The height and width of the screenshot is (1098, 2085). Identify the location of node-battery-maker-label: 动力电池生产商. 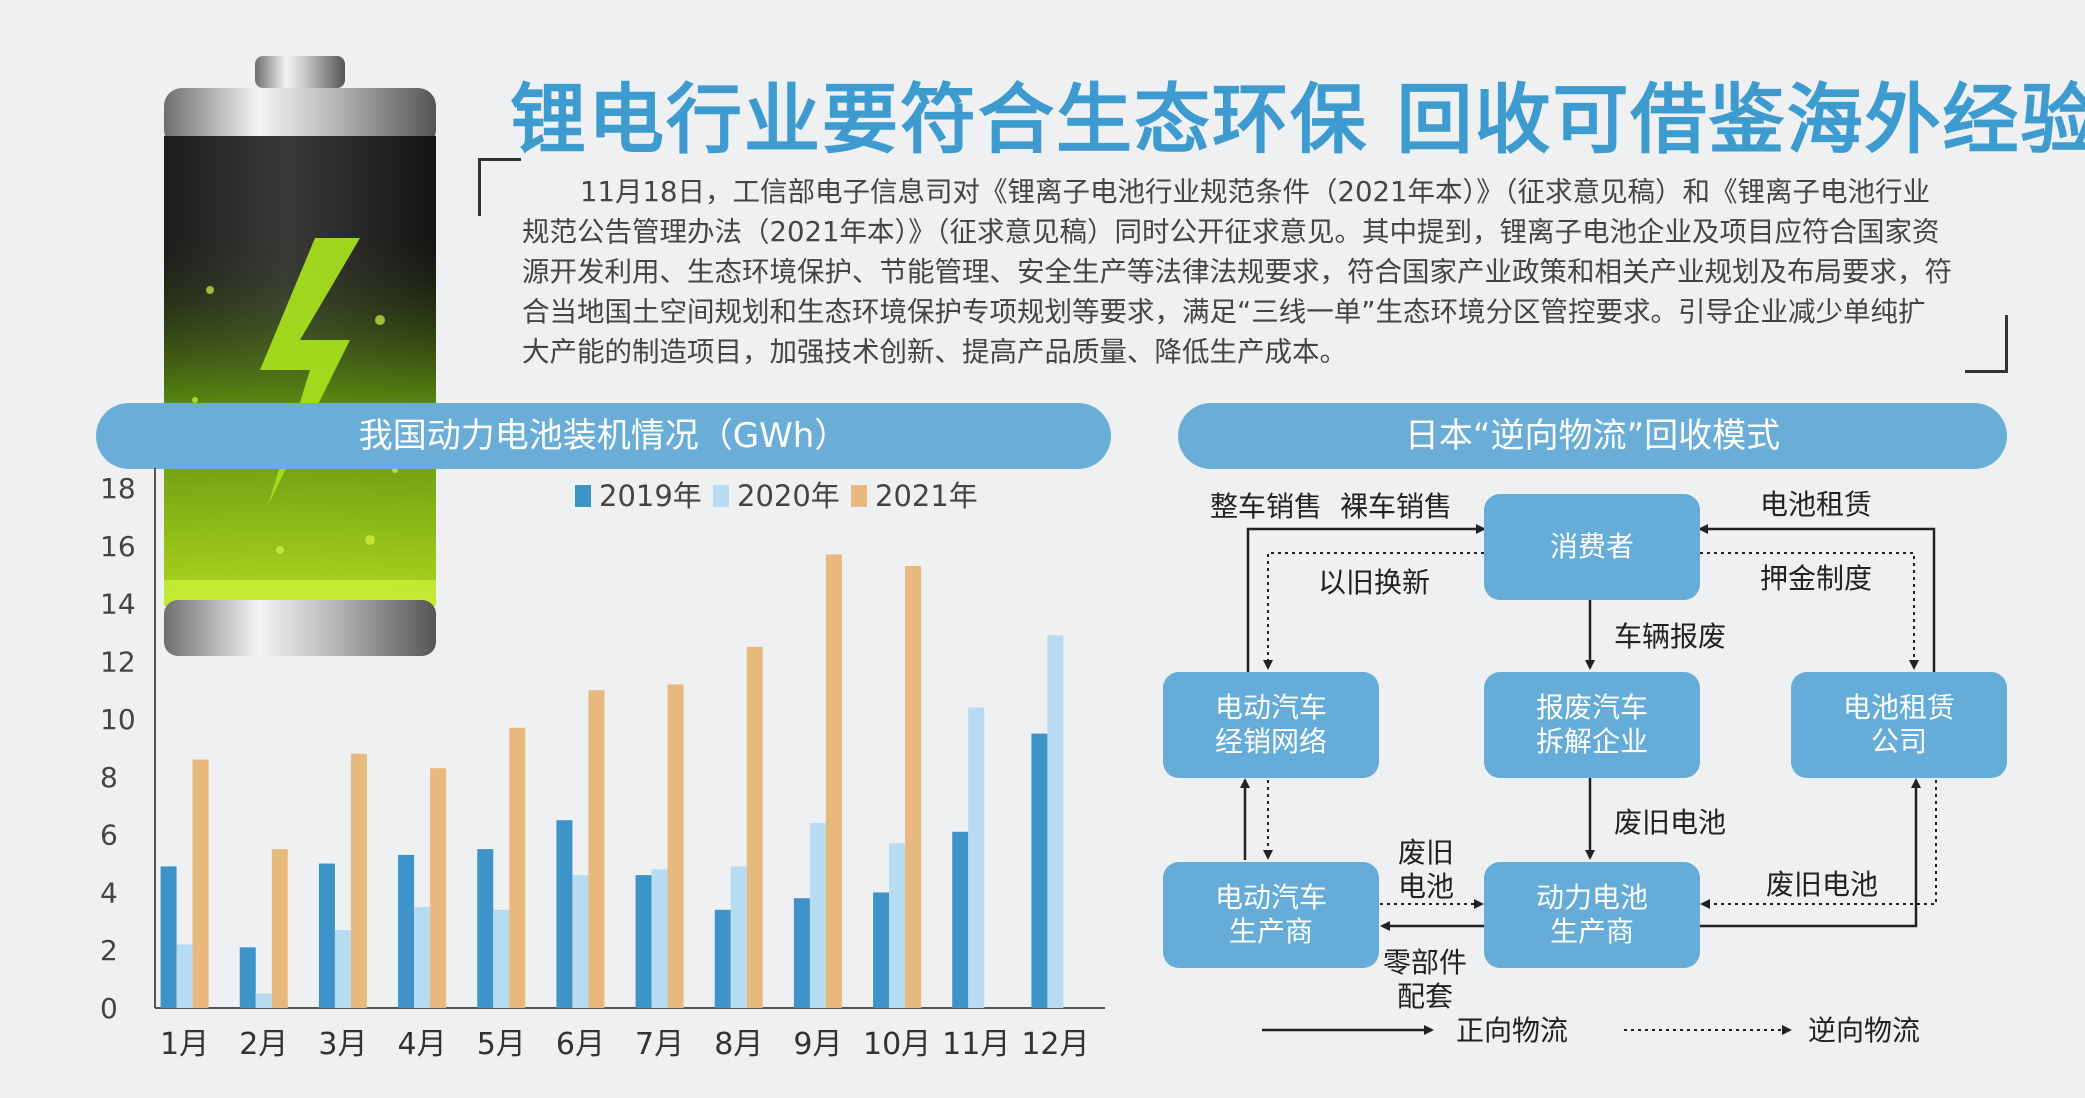
(1591, 914).